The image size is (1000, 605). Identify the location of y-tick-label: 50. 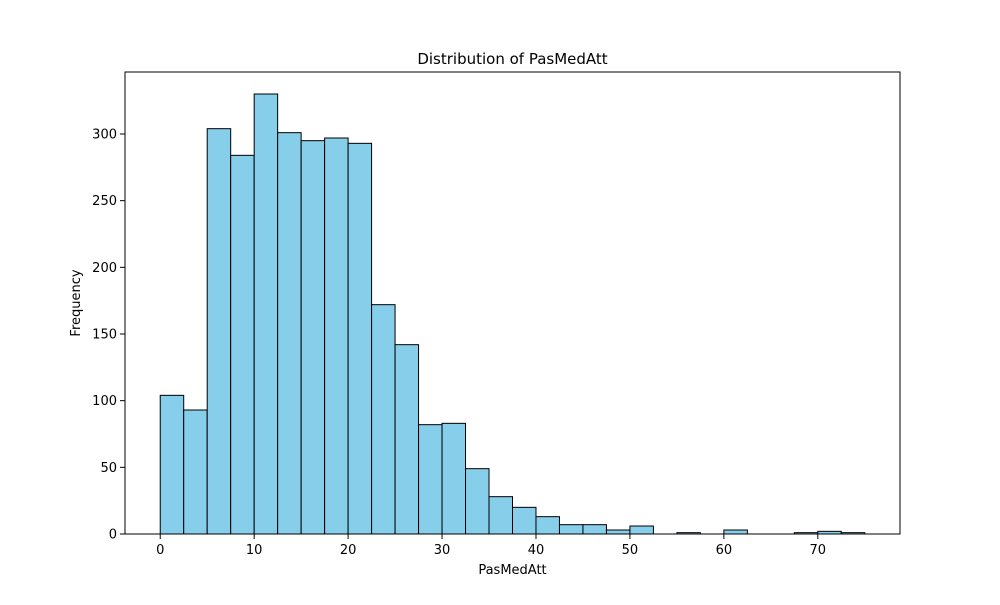
(108, 468).